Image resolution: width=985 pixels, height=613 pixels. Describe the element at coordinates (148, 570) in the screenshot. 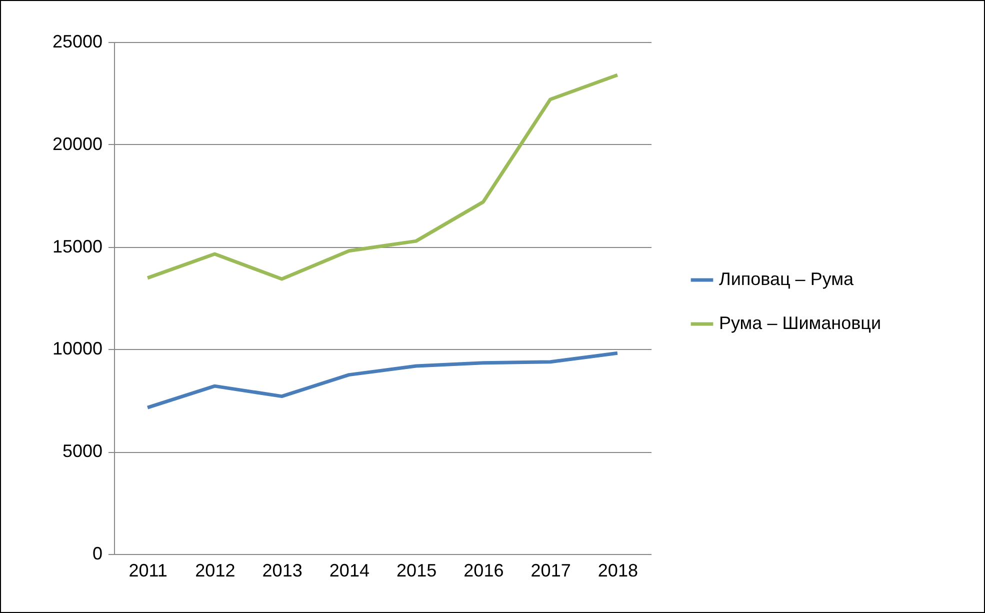

I see `x-tick-label: 2011` at that location.